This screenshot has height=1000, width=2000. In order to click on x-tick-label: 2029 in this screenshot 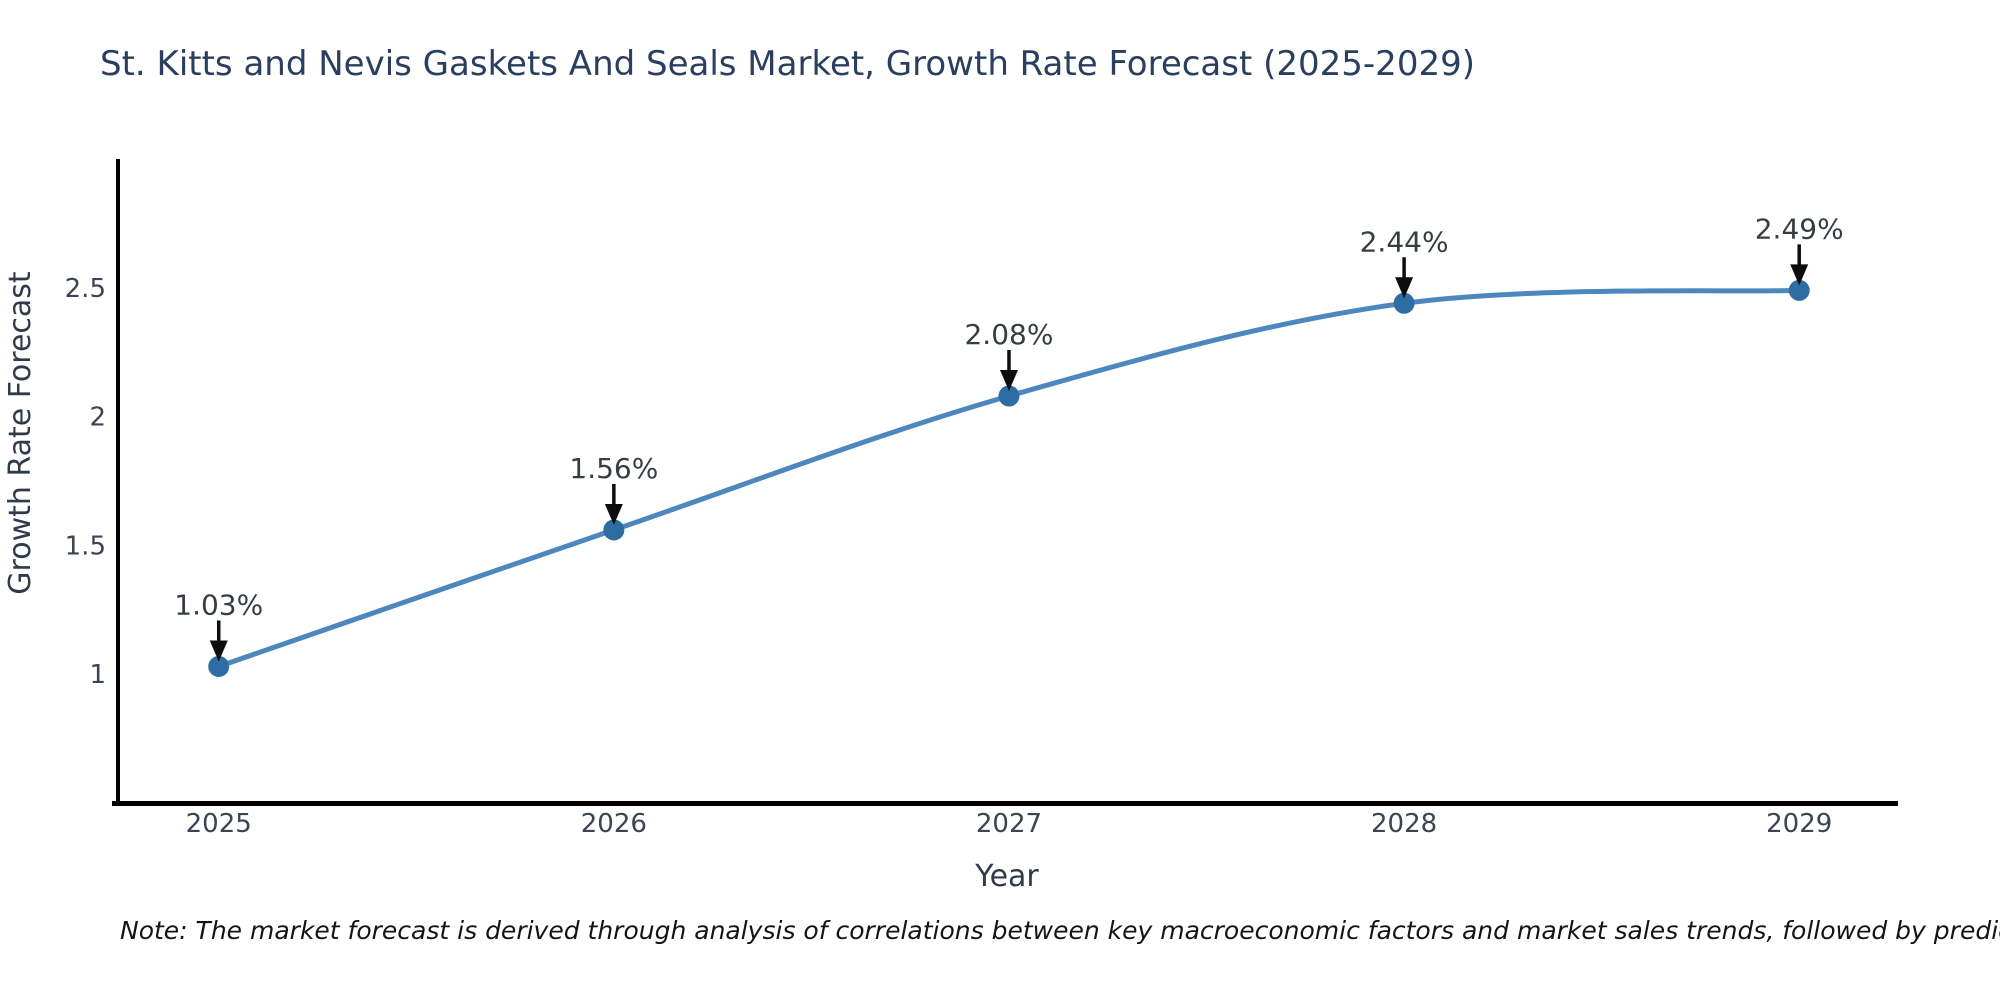, I will do `click(1799, 824)`.